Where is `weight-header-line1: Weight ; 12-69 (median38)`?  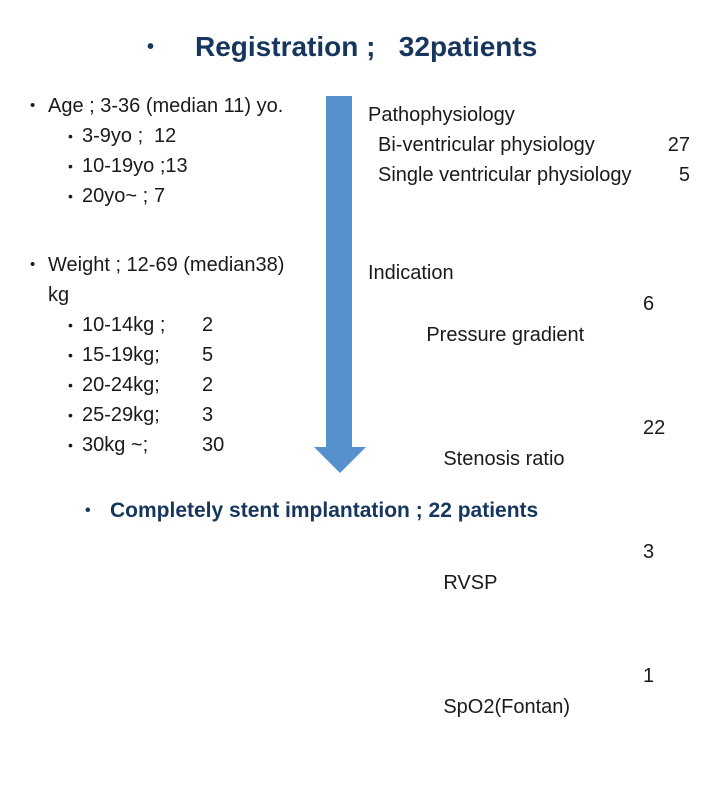
weight-header-line1: Weight ; 12-69 (median38) is located at coordinates (166, 265).